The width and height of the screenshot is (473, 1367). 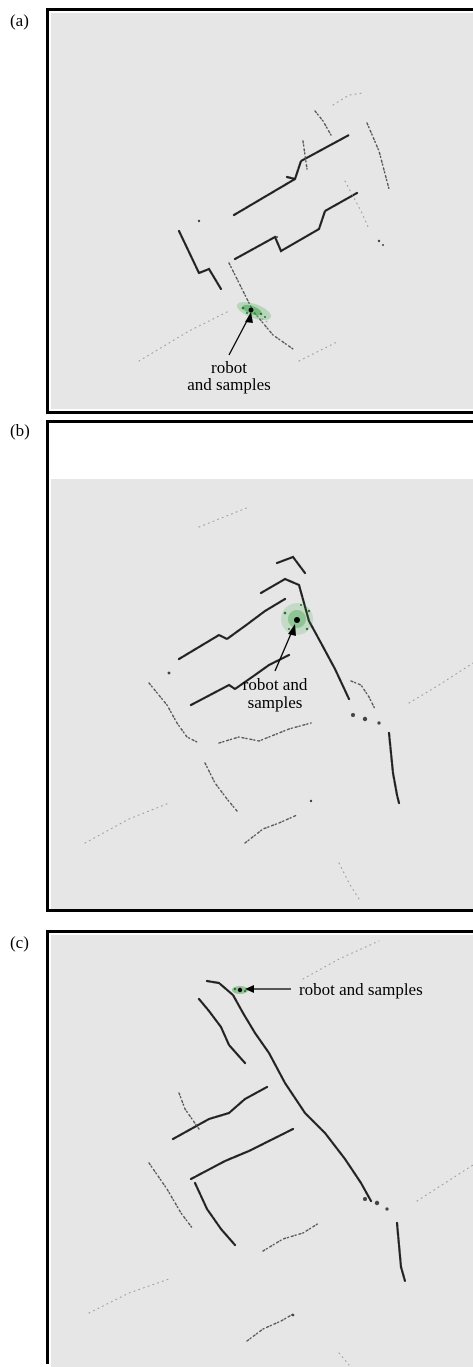 What do you see at coordinates (249, 317) in the screenshot?
I see `arrowhead-a` at bounding box center [249, 317].